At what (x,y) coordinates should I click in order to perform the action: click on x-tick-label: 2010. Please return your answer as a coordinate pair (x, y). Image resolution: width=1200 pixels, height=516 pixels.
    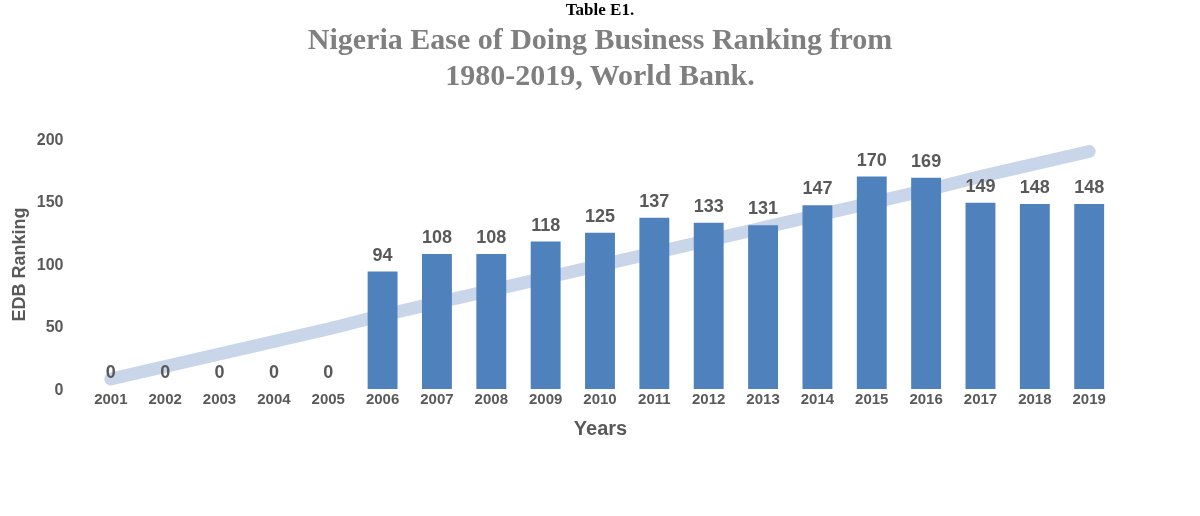
    Looking at the image, I should click on (600, 398).